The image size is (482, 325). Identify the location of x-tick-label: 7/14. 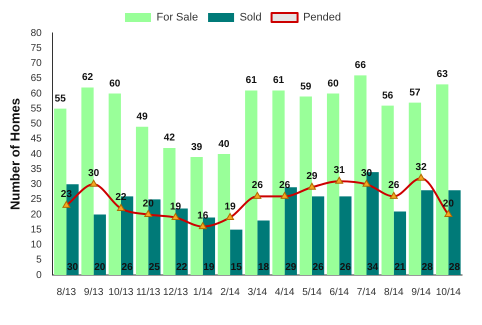
(366, 292).